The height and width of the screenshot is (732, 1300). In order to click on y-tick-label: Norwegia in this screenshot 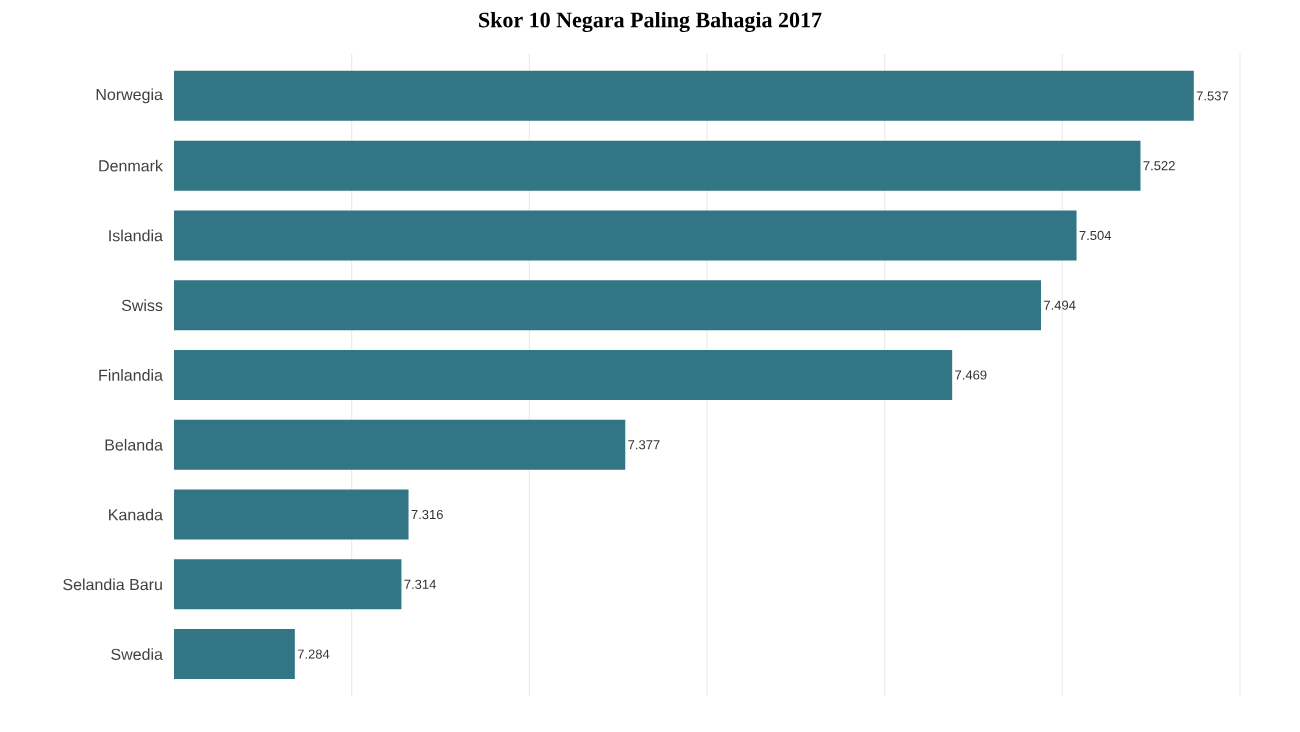, I will do `click(129, 96)`.